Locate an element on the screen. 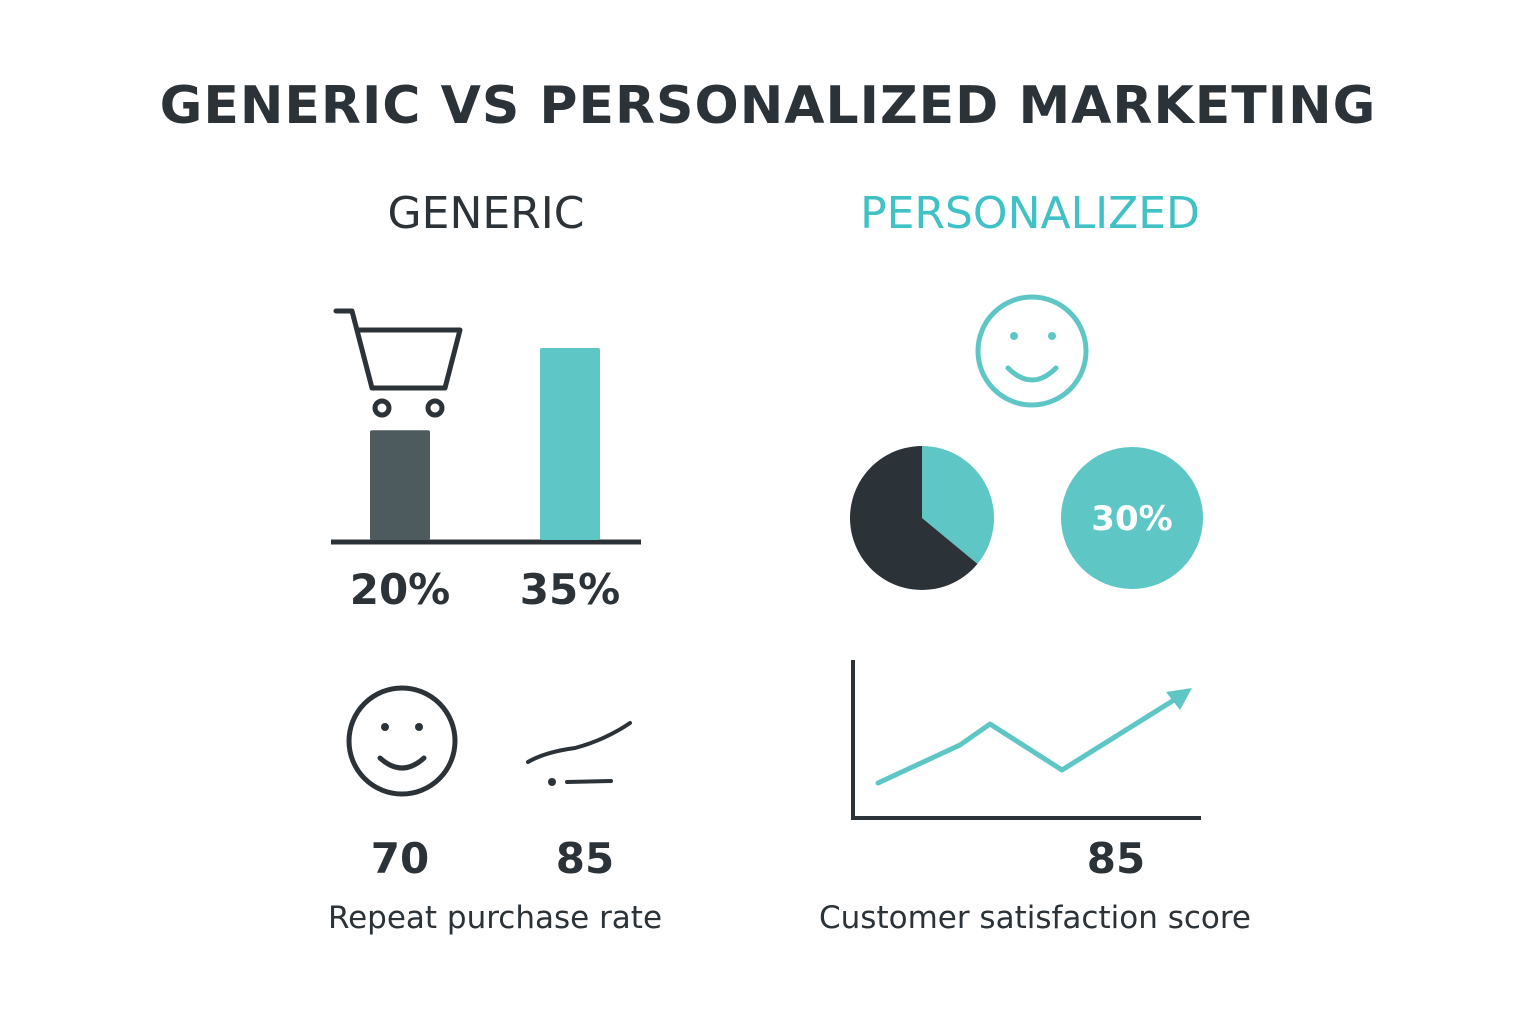 The width and height of the screenshot is (1536, 1024). percent-circle-shape is located at coordinates (1132, 518).